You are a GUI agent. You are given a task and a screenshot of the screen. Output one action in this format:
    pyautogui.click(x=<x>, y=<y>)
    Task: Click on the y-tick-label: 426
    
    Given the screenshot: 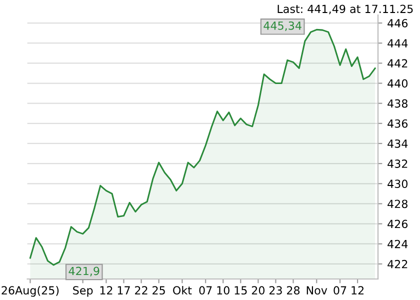 What is the action you would take?
    pyautogui.click(x=398, y=224)
    